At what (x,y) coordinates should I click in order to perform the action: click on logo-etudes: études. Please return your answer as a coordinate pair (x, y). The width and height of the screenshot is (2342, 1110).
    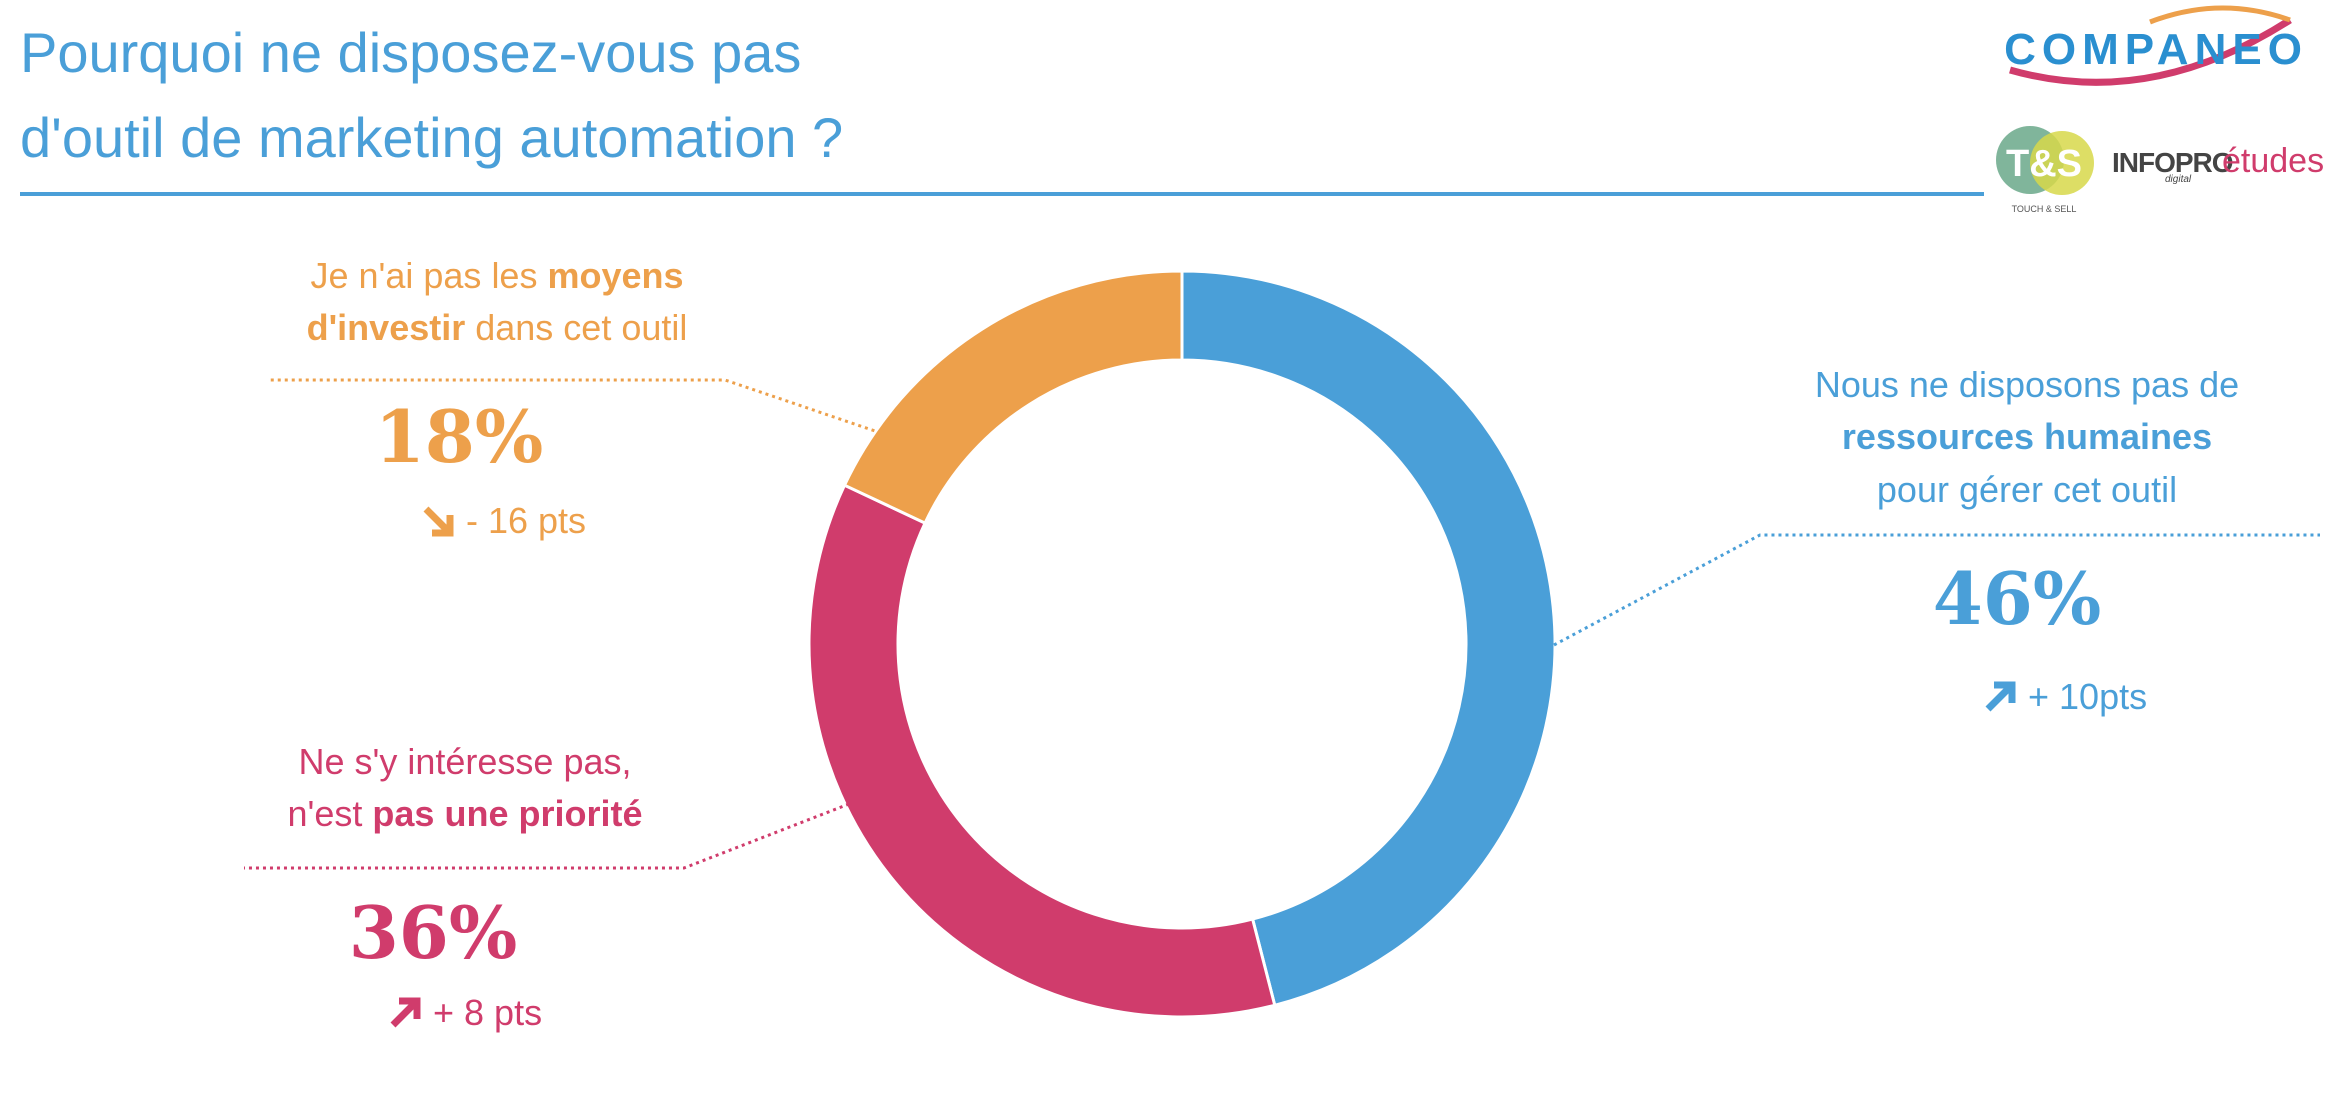
    Looking at the image, I should click on (2273, 161).